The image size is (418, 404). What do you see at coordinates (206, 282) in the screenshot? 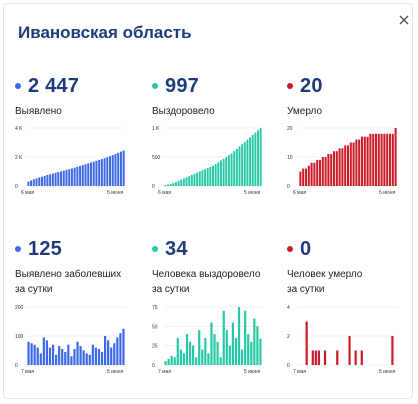
I see `stat-label: Человека выздоровело за сутки` at bounding box center [206, 282].